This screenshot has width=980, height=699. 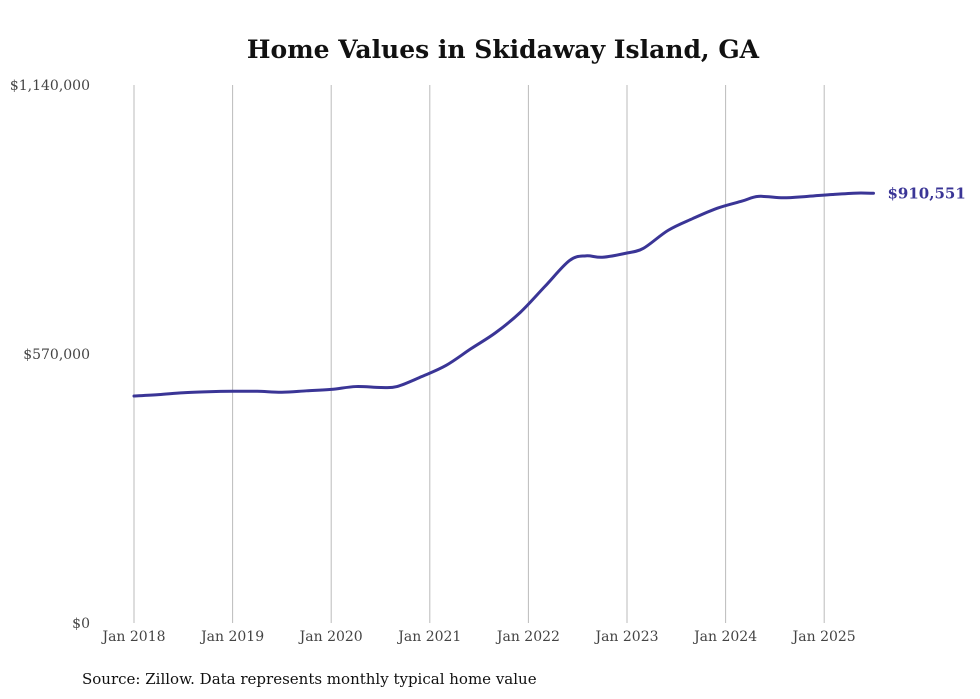 What do you see at coordinates (132, 637) in the screenshot?
I see `x-tick-label: Jan 2018` at bounding box center [132, 637].